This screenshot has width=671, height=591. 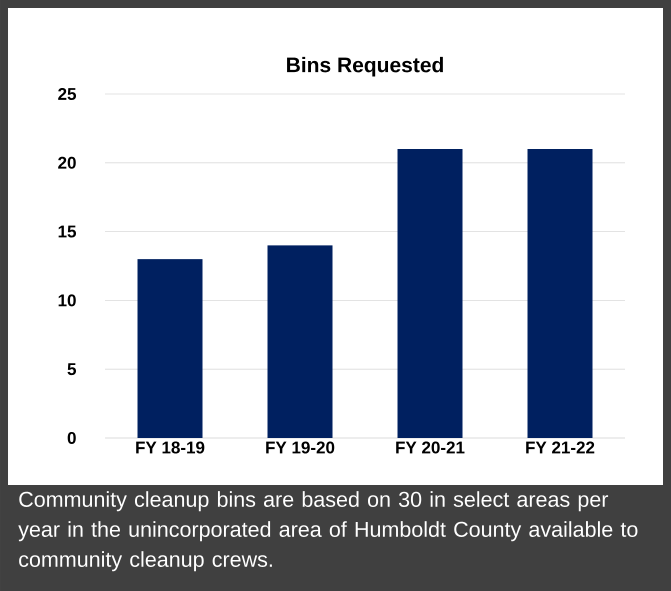 I want to click on chart-title: Bins Requested, so click(x=365, y=66).